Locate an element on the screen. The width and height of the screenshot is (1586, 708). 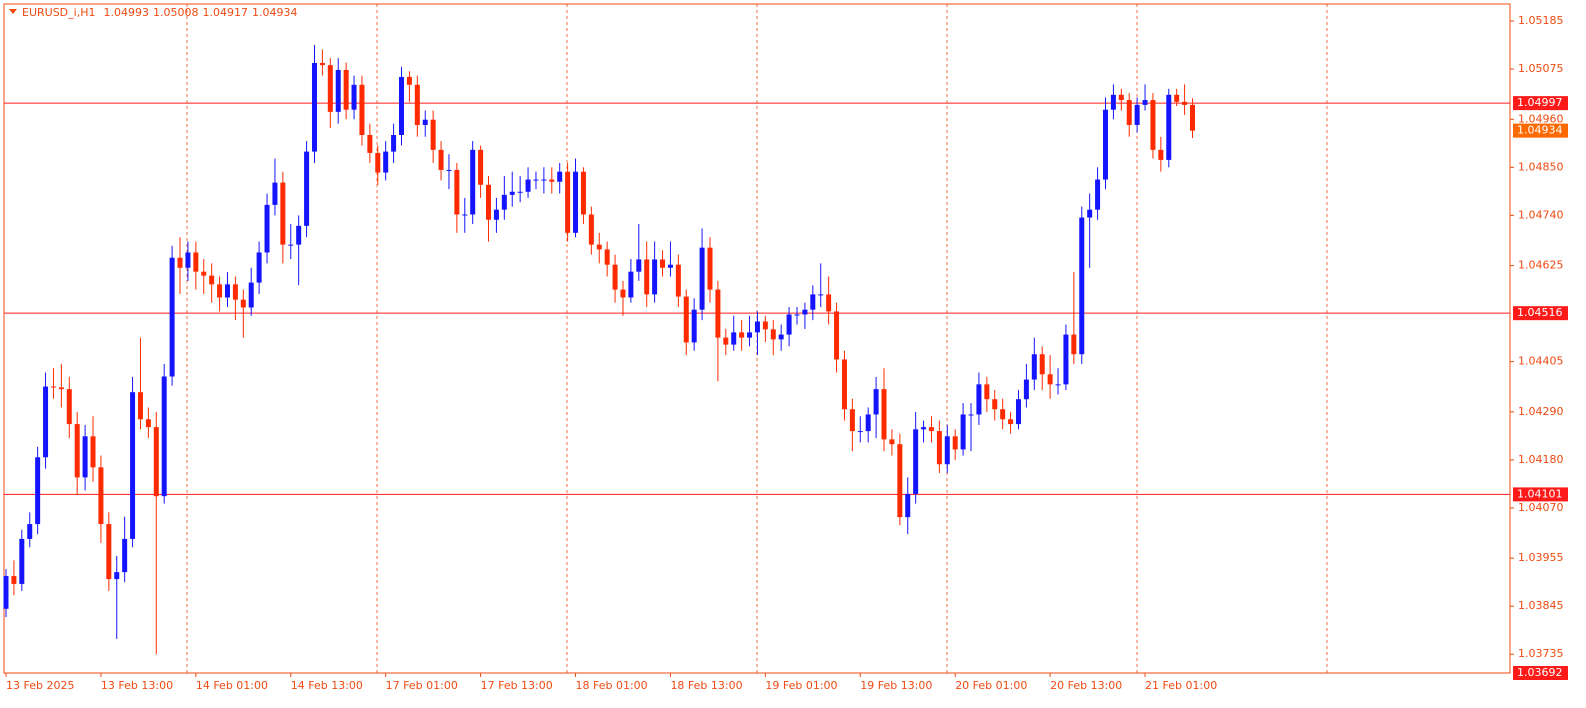
x-tick-label: 20 Feb 01:00 is located at coordinates (991, 685).